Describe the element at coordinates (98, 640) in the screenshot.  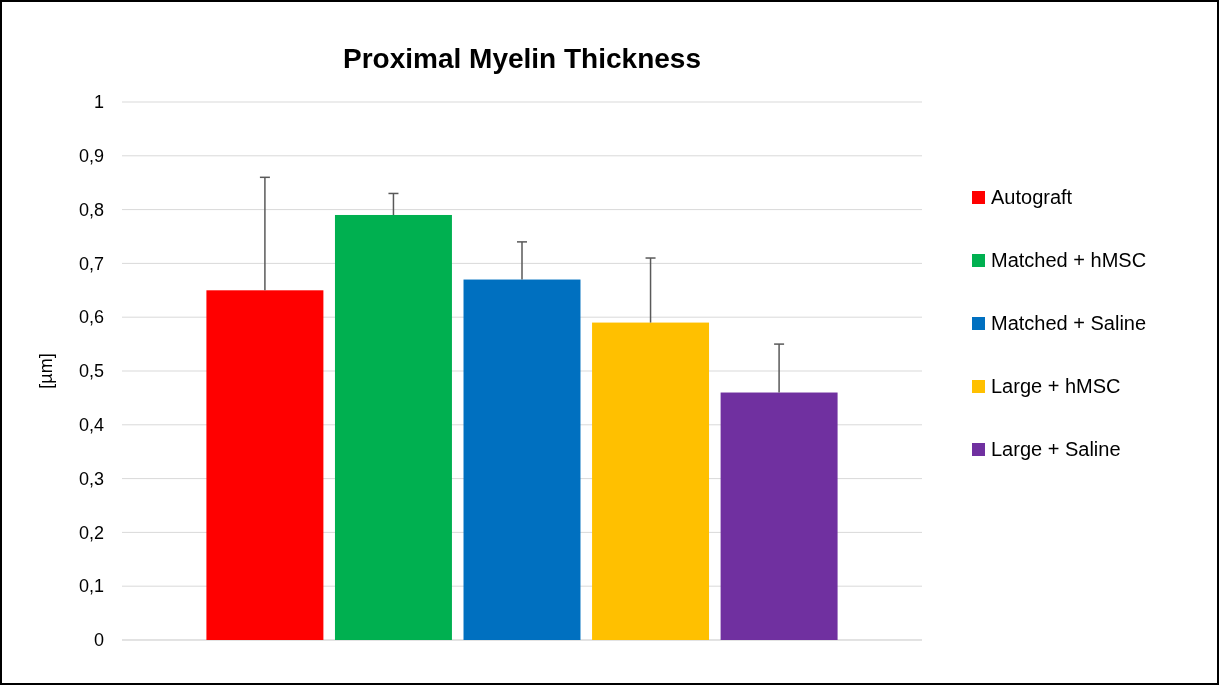
I see `y-tick-label: 0` at that location.